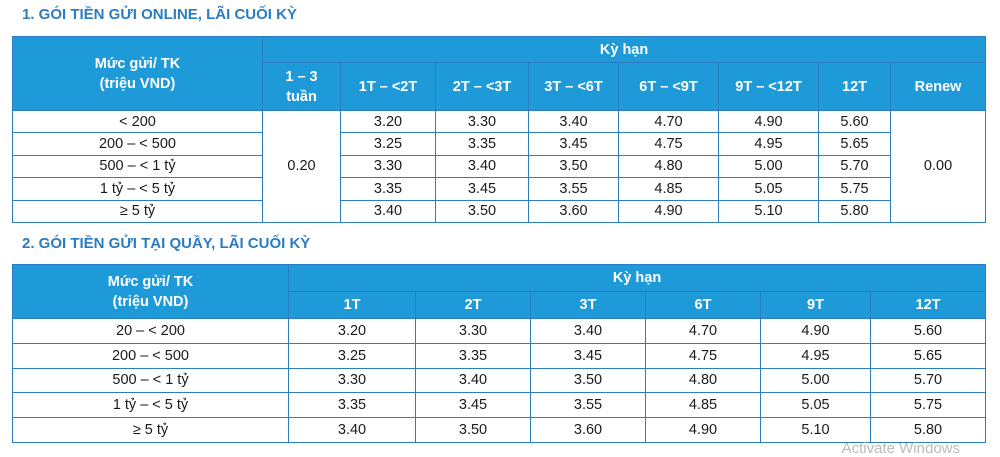  Describe the element at coordinates (301, 166) in the screenshot. I see `rate-cell: 0.20` at that location.